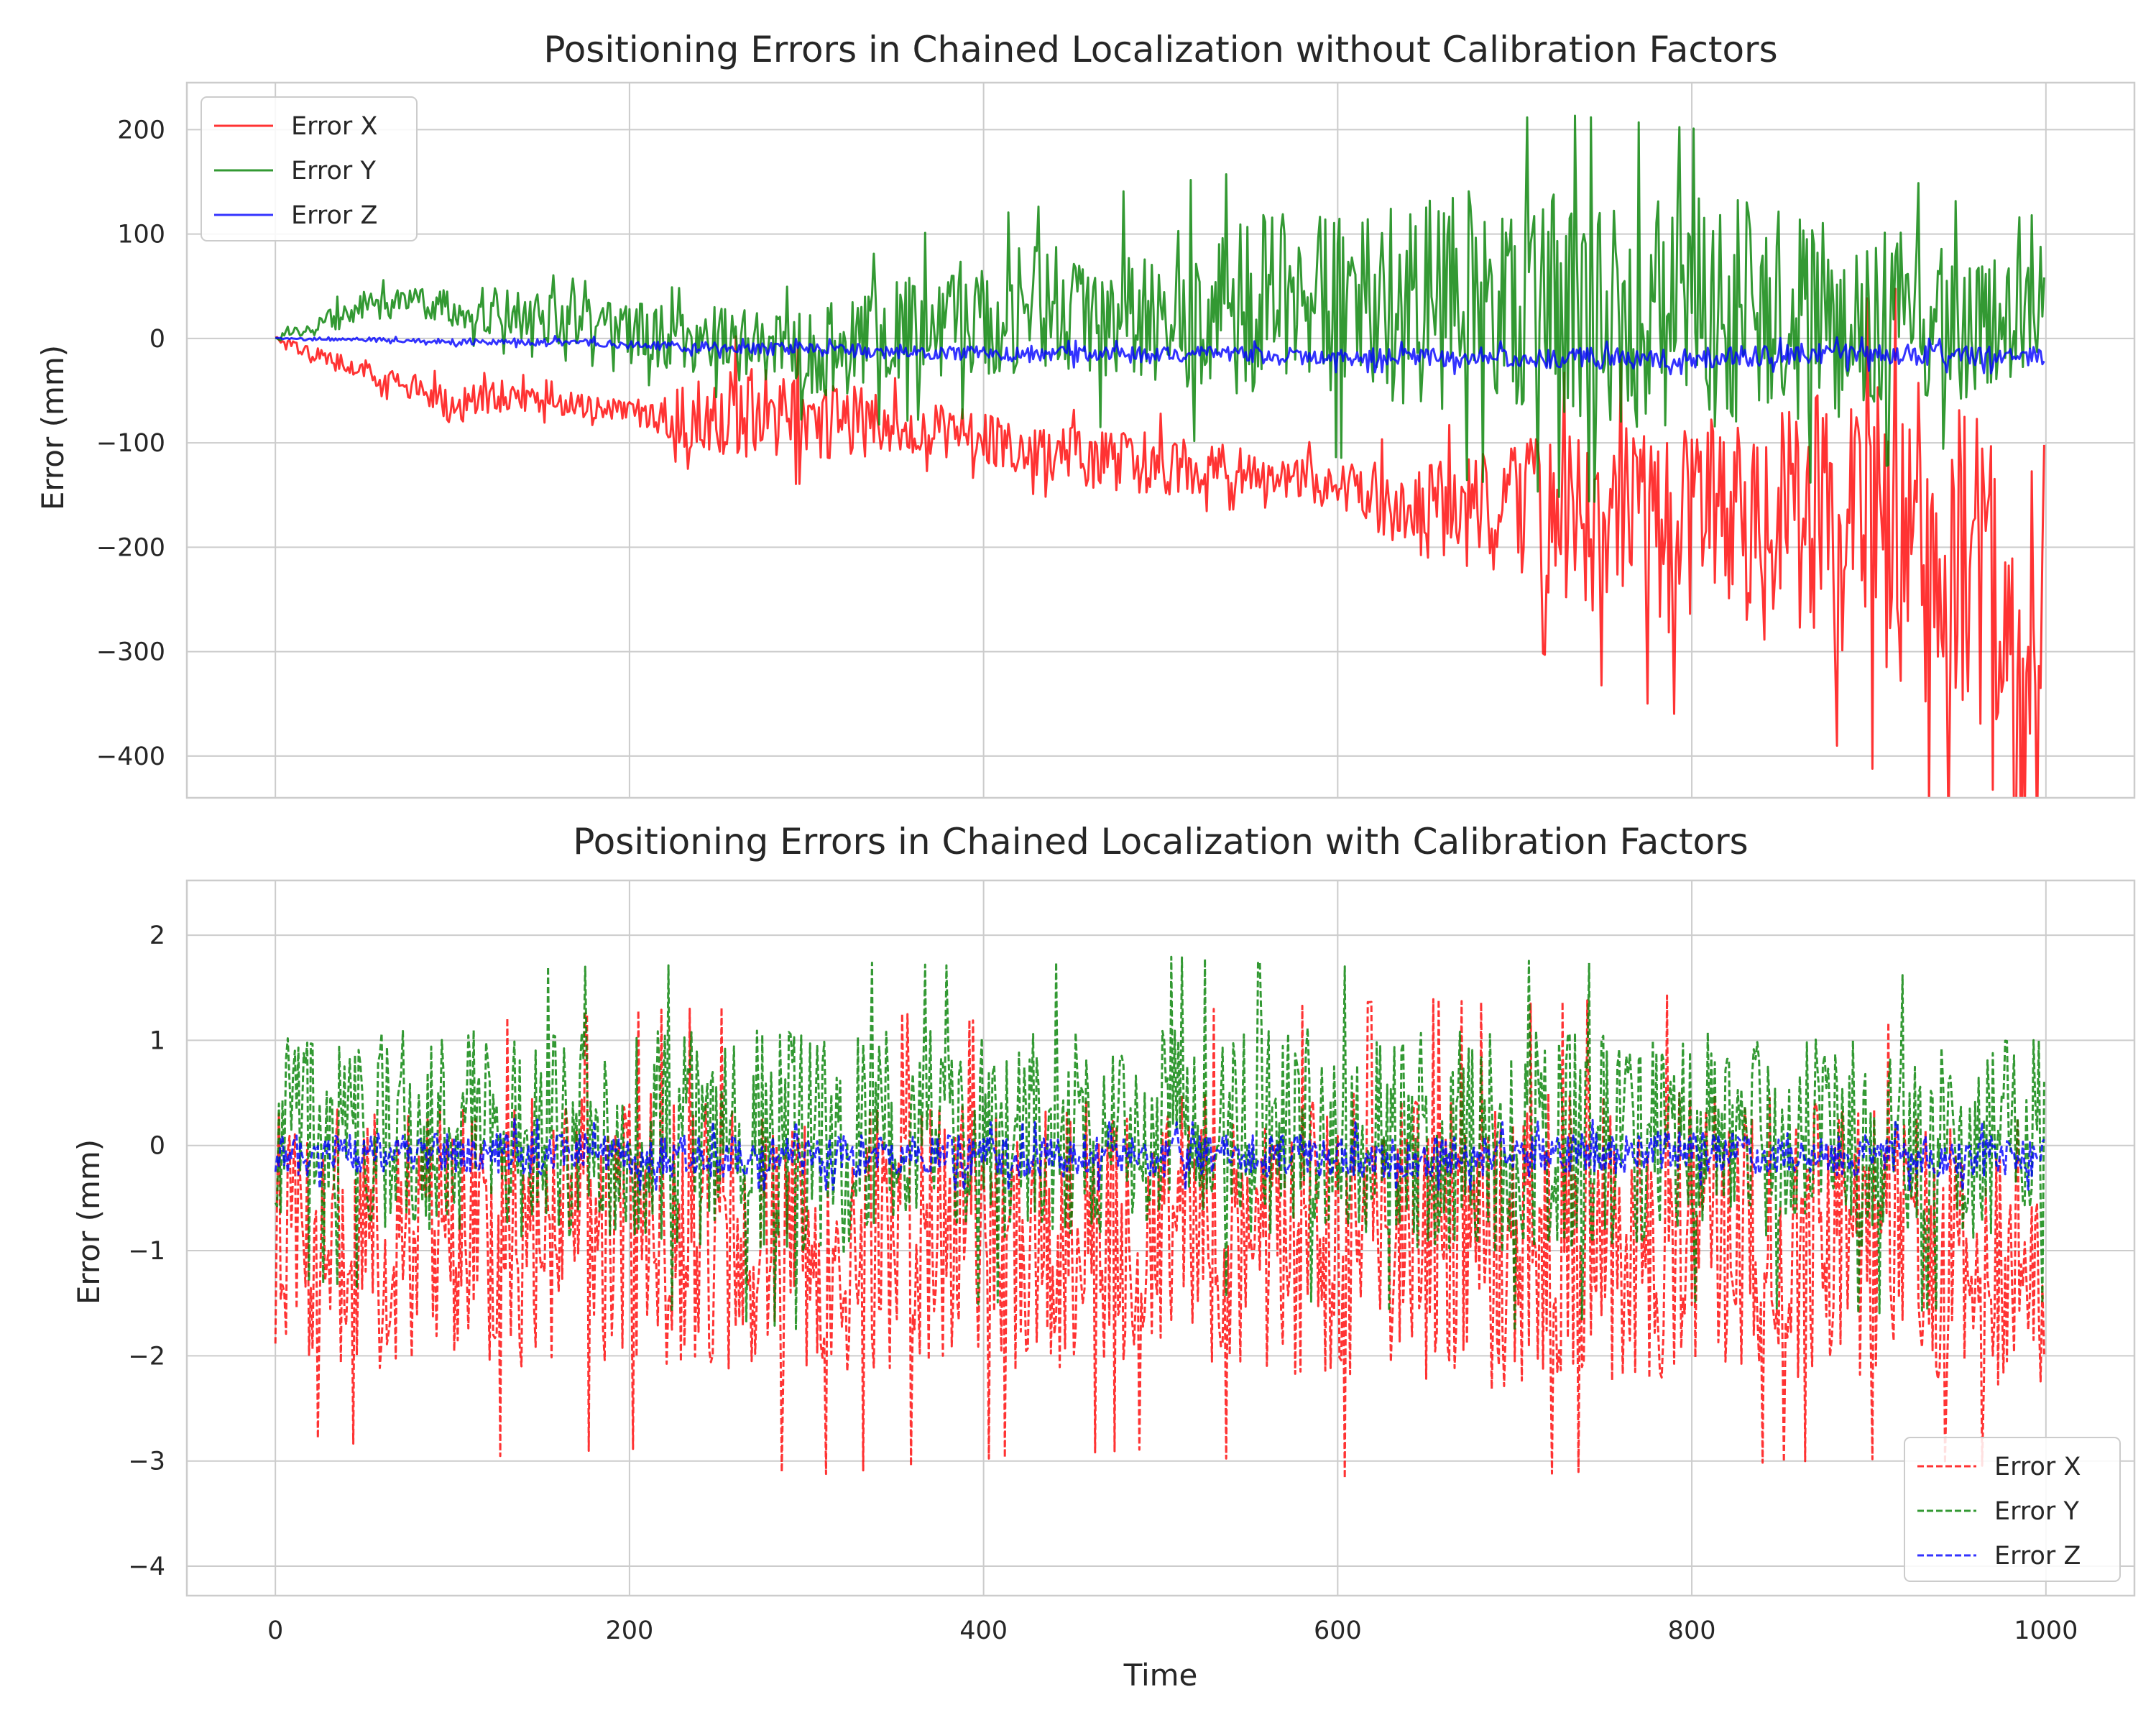 The width and height of the screenshot is (2156, 1725). I want to click on y-tick-label: 200, so click(141, 130).